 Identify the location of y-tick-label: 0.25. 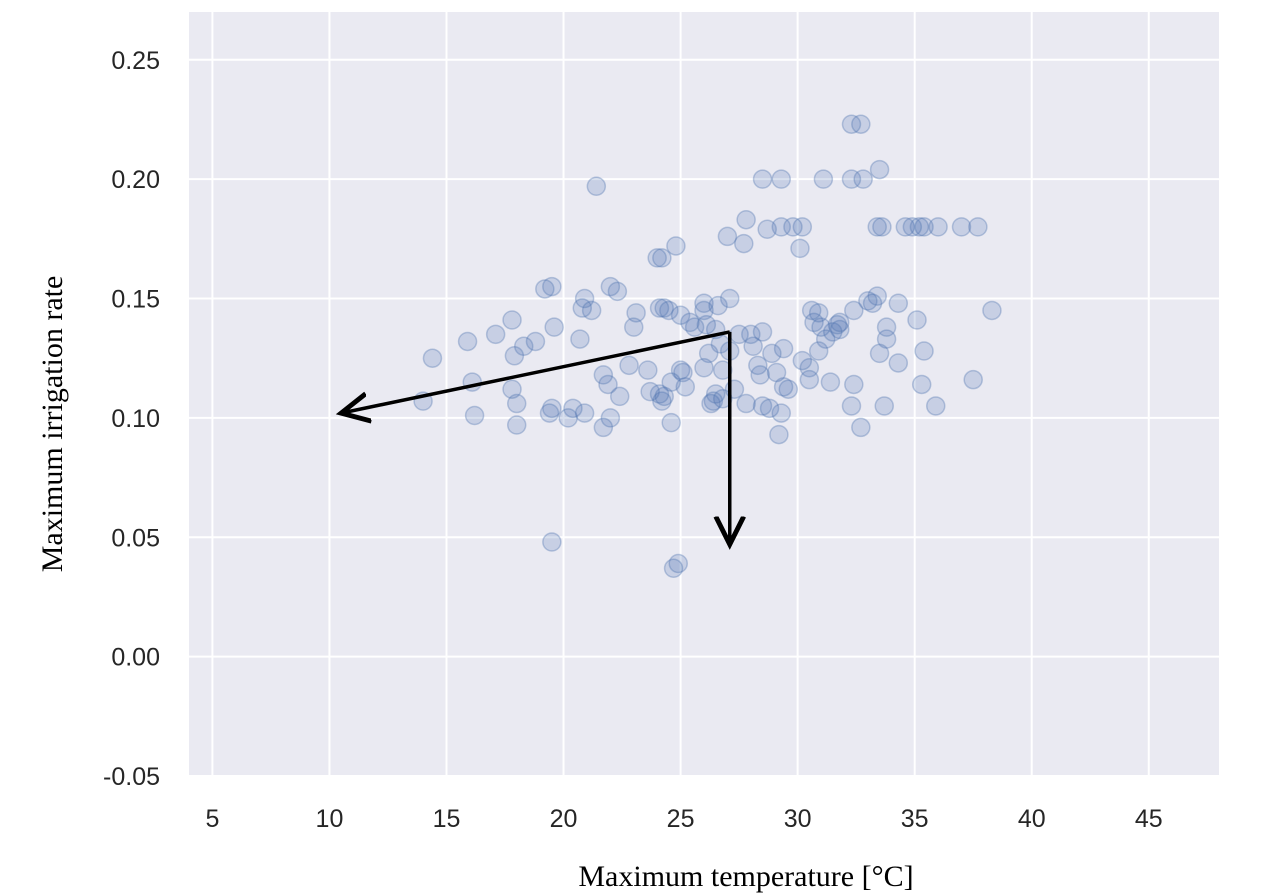
(135, 61).